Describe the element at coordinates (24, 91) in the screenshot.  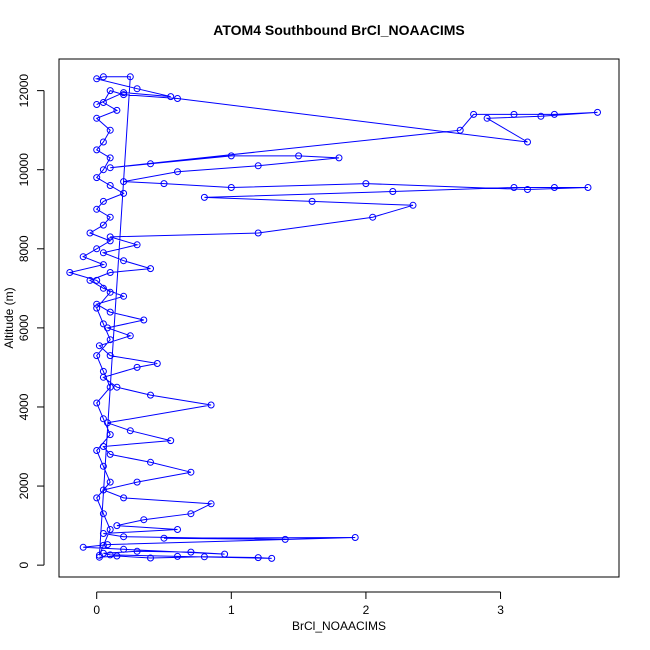
I see `y-tick-label: 12000` at that location.